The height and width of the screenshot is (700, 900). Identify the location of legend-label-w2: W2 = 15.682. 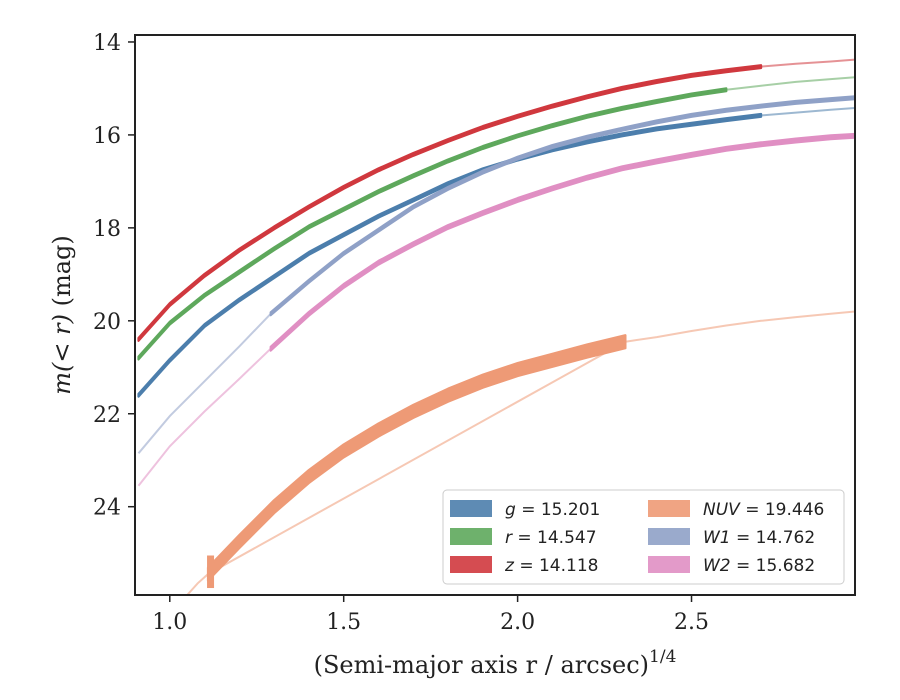
(759, 566).